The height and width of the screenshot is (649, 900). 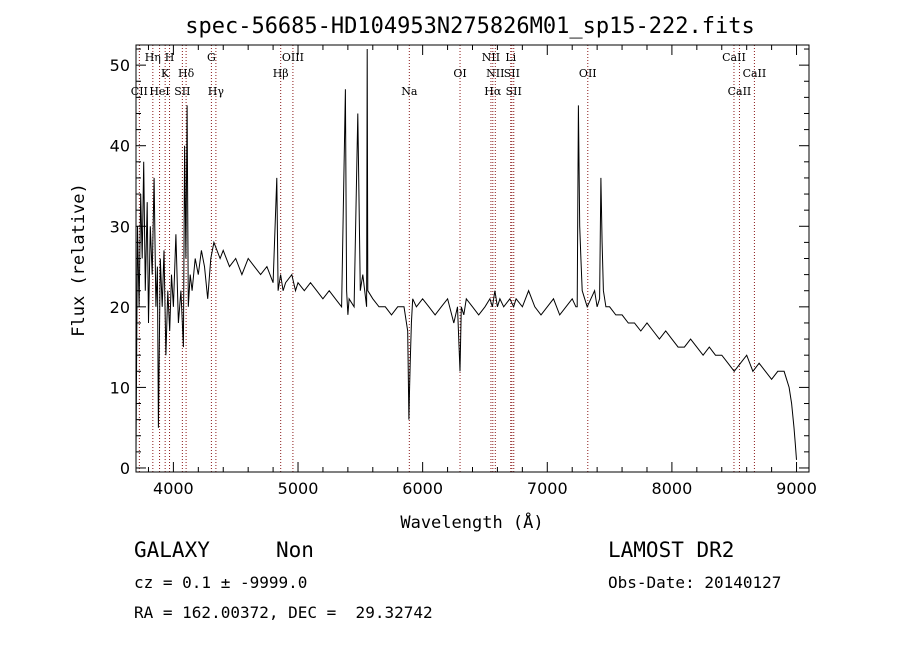 I want to click on observation-date: Obs-Date: 20140127, so click(x=695, y=582).